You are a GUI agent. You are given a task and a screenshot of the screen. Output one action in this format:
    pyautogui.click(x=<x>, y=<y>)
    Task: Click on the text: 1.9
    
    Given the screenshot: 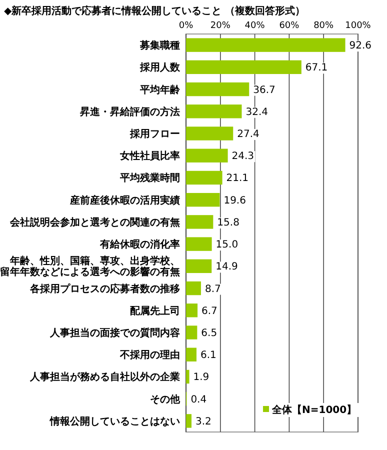 What is the action you would take?
    pyautogui.click(x=201, y=378)
    